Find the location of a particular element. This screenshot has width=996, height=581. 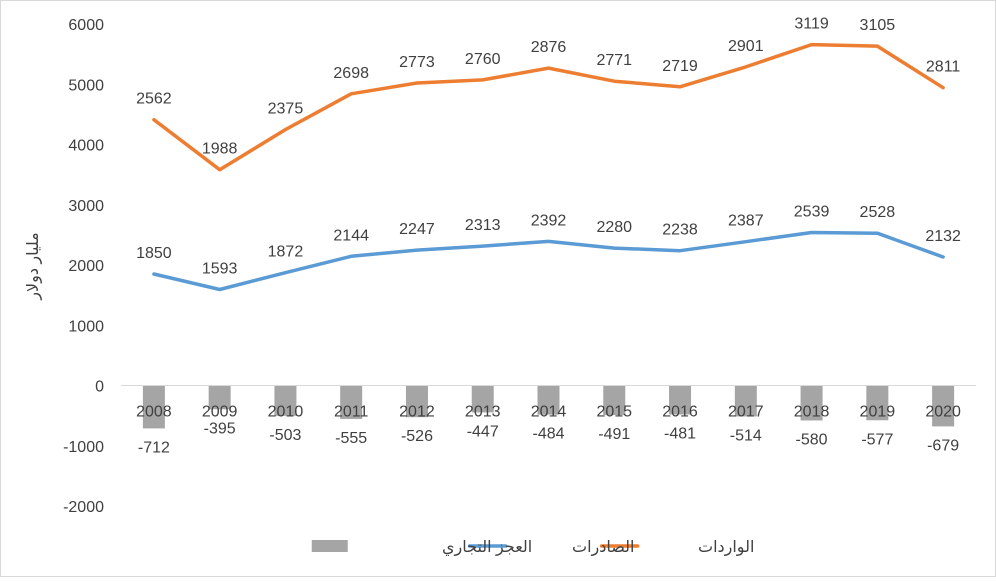

data-label-deficit: -712 is located at coordinates (154, 447).